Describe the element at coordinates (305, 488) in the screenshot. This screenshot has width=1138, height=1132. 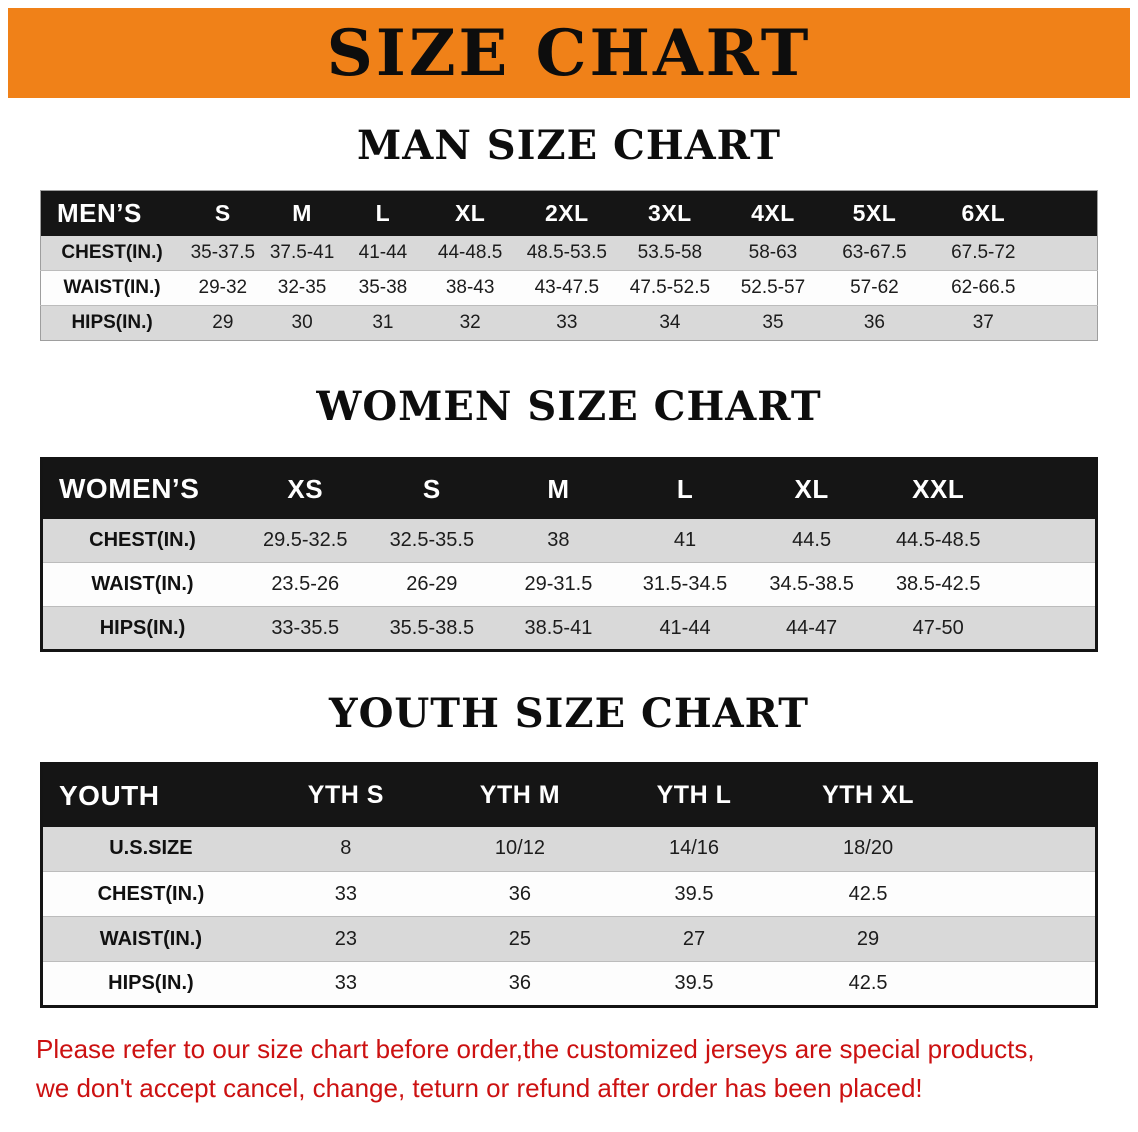
I see `size-column-header: XS` at that location.